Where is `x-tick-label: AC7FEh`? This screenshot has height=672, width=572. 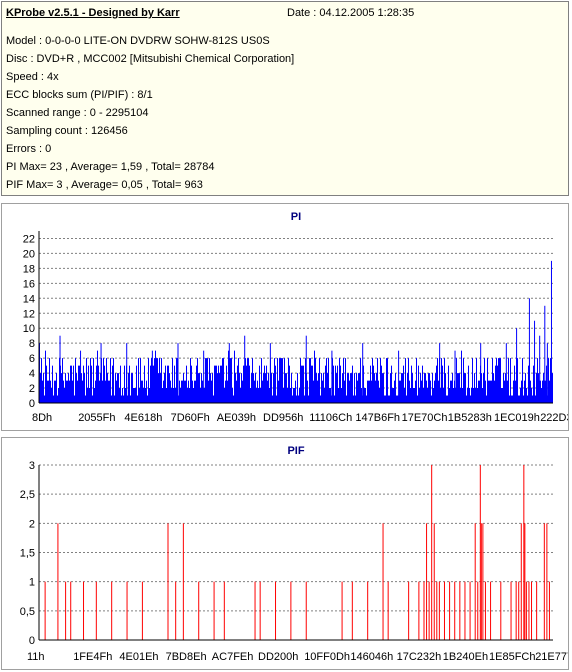
x-tick-label: AC7FEh is located at coordinates (233, 657).